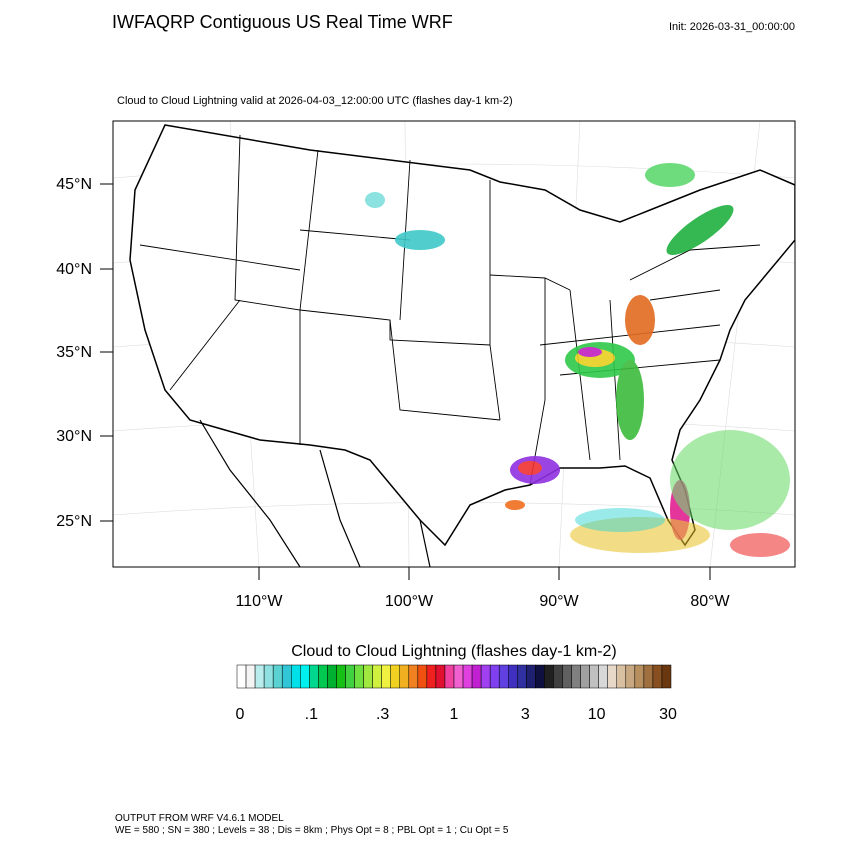  Describe the element at coordinates (559, 601) in the screenshot. I see `lon-label: 90°W` at that location.